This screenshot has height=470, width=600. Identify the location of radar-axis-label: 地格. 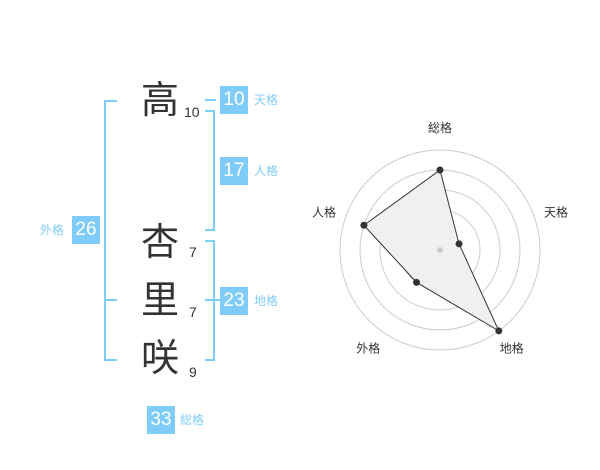
(512, 348).